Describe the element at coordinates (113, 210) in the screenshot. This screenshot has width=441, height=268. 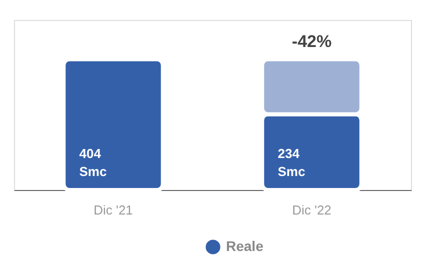
I see `x-tick-label: Dic '21` at that location.